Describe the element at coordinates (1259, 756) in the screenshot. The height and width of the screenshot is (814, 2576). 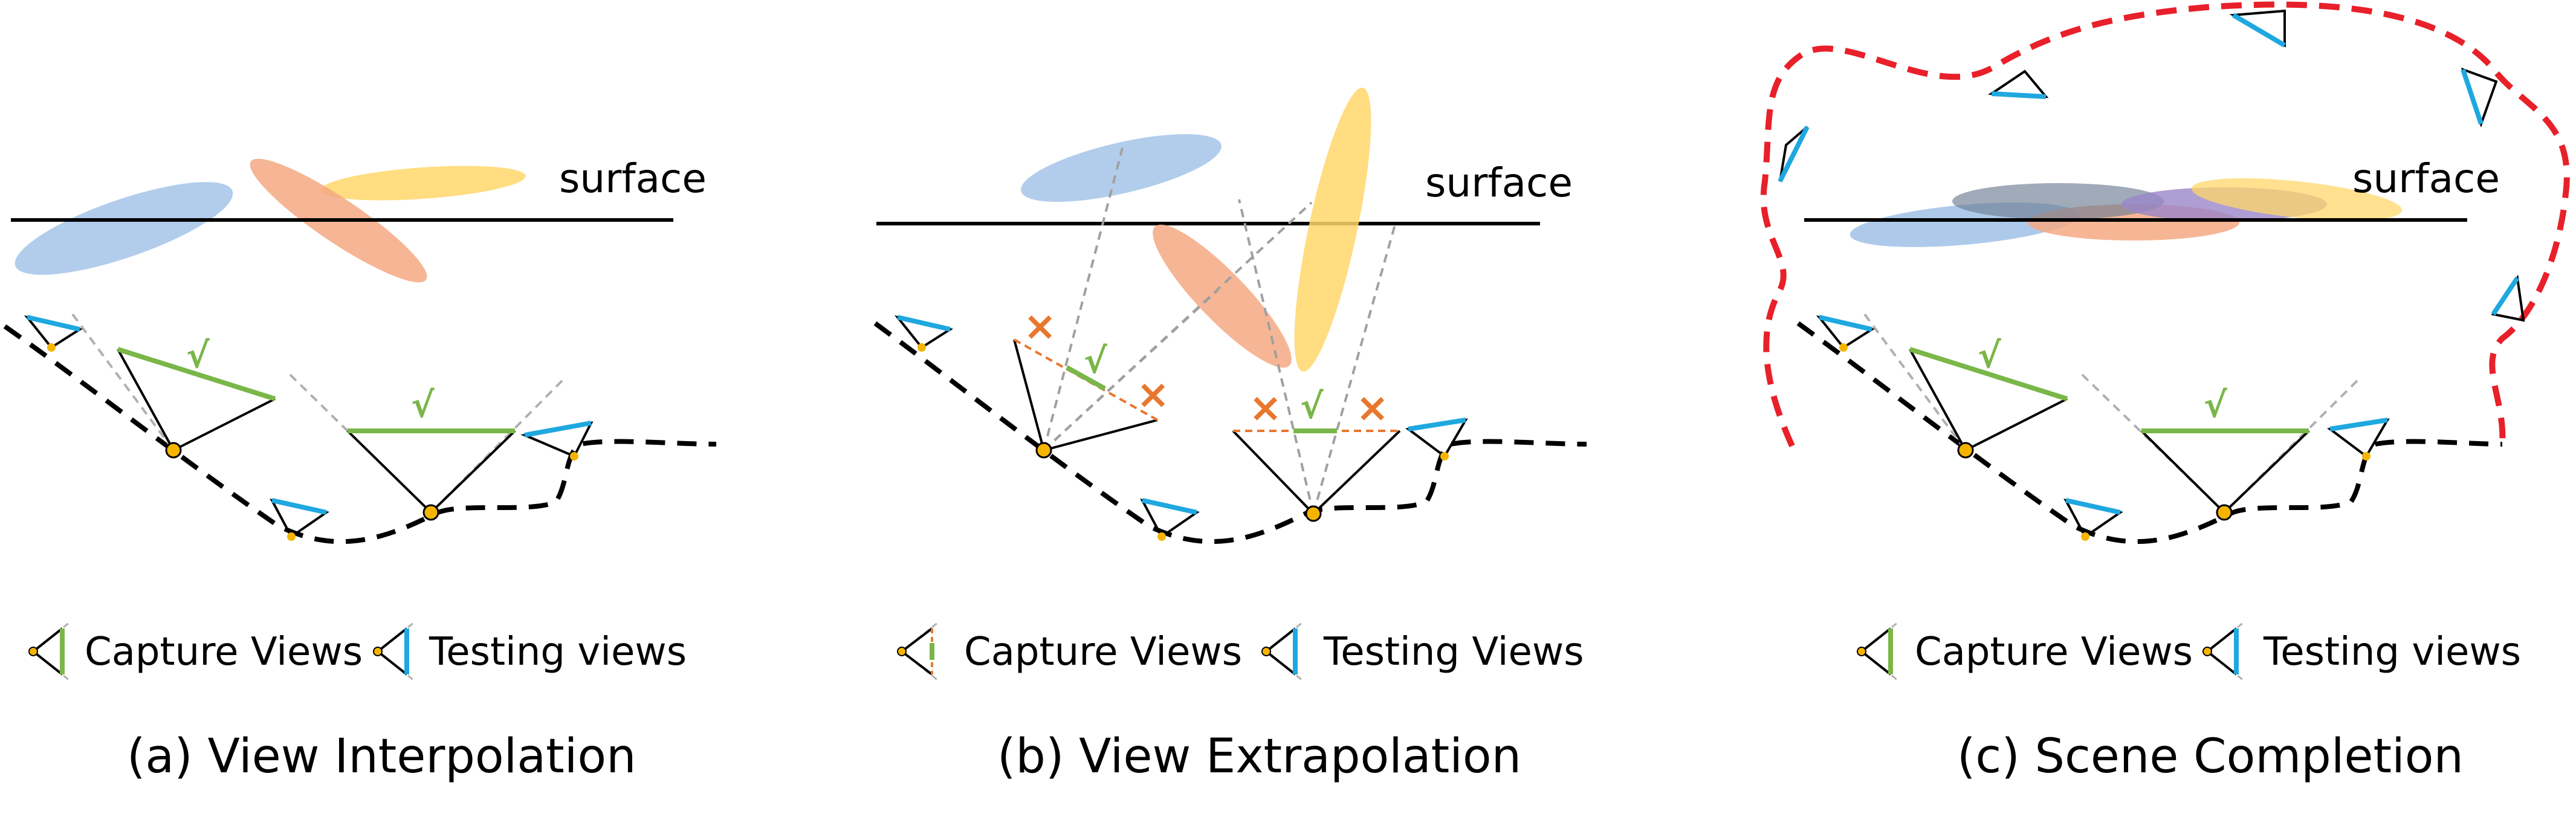
I see `panel-caption: (b) View Extrapolation` at that location.